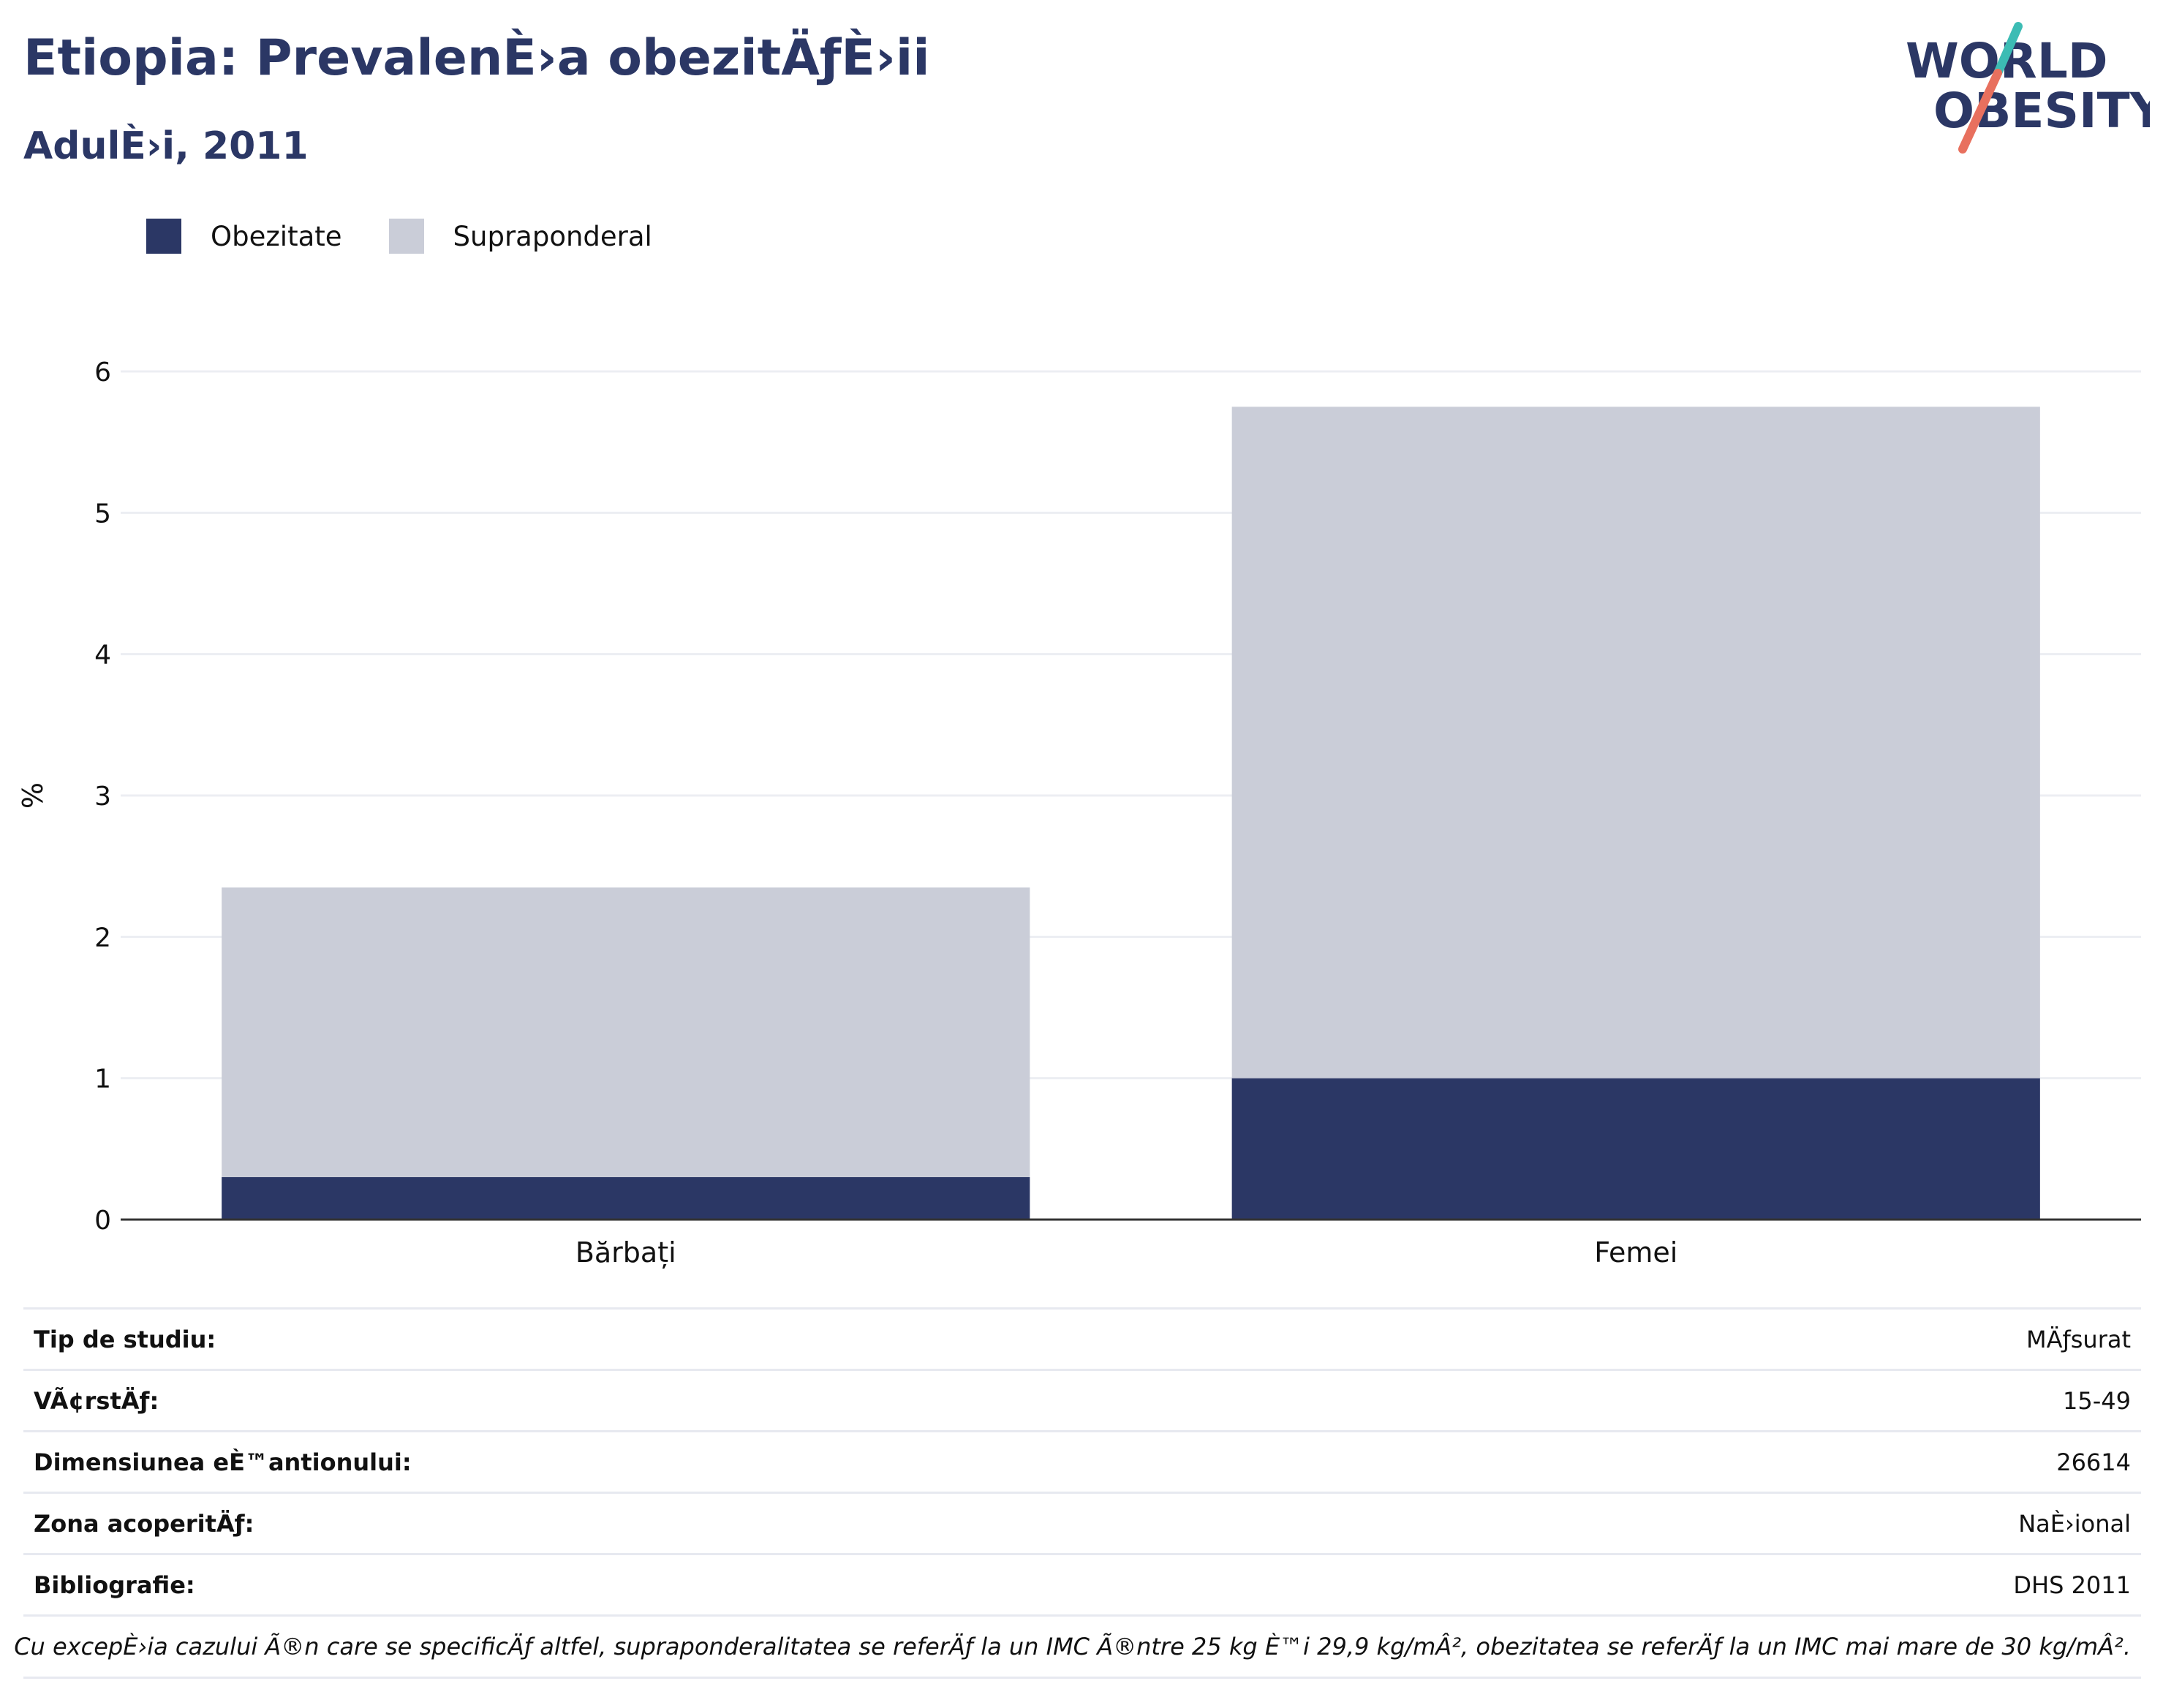  What do you see at coordinates (1082, 1522) in the screenshot?
I see `info-row-coverage: Zona acoperitÄƒ: NaÈ›ional` at bounding box center [1082, 1522].